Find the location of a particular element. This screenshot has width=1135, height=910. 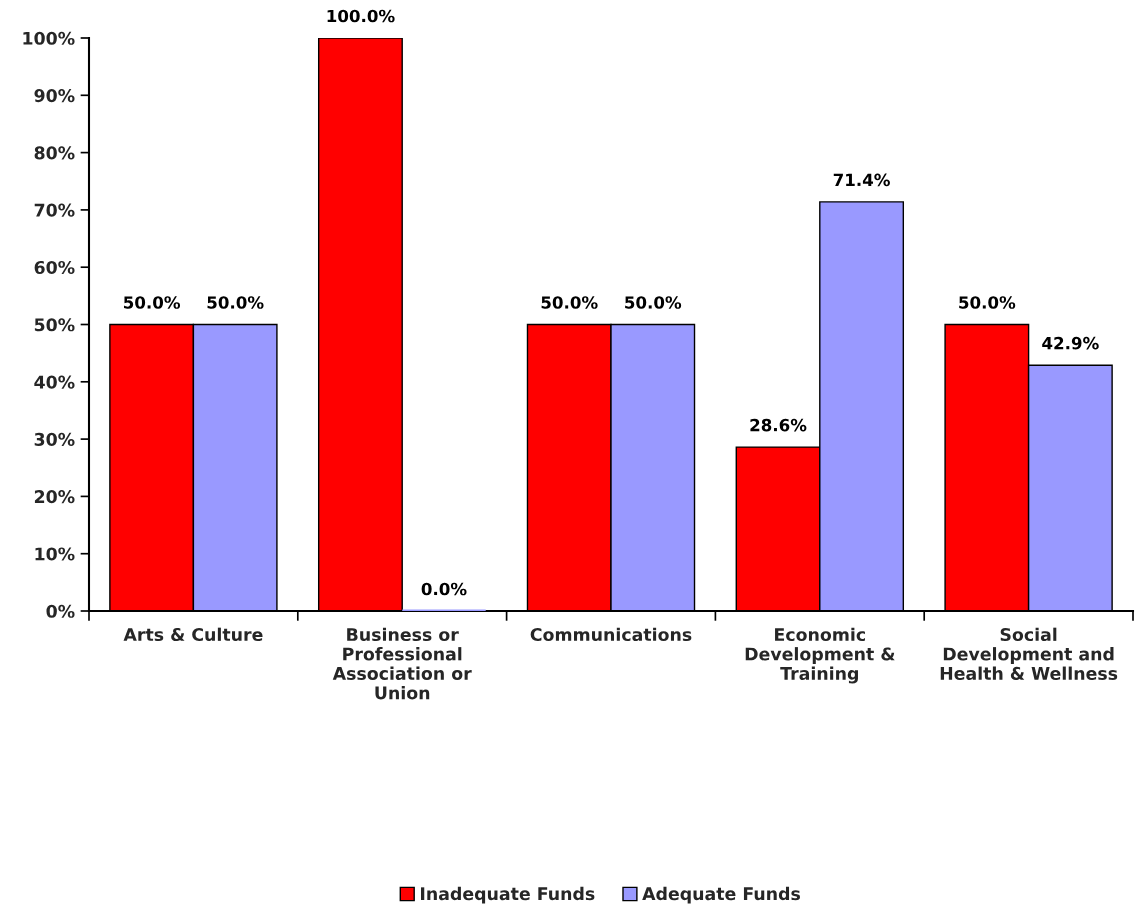

y-tick-label: 40% is located at coordinates (54, 382).